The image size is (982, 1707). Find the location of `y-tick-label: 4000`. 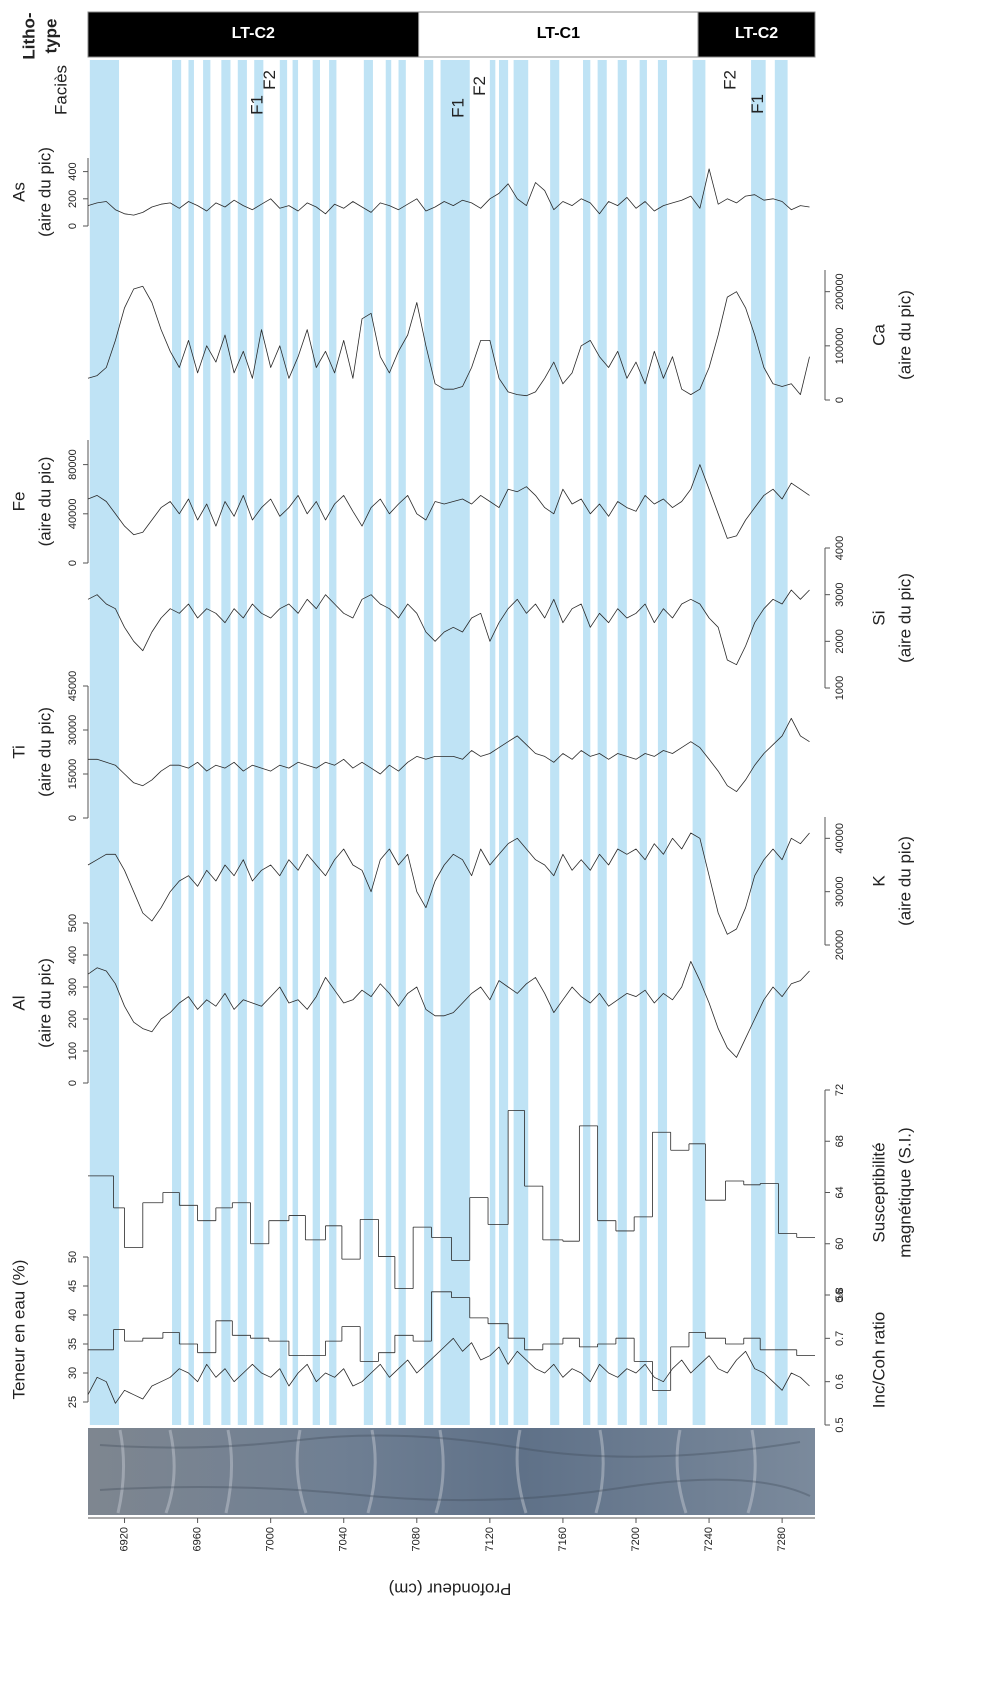

y-tick-label: 4000 is located at coordinates (840, 548).